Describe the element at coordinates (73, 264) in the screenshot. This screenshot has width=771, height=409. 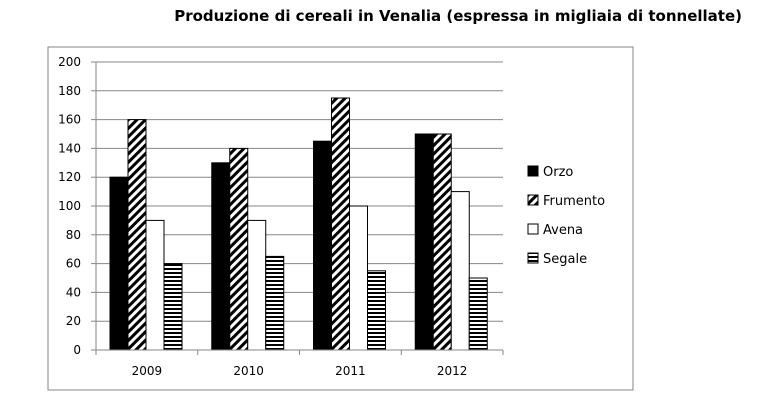
I see `y-tick-label: 60` at that location.